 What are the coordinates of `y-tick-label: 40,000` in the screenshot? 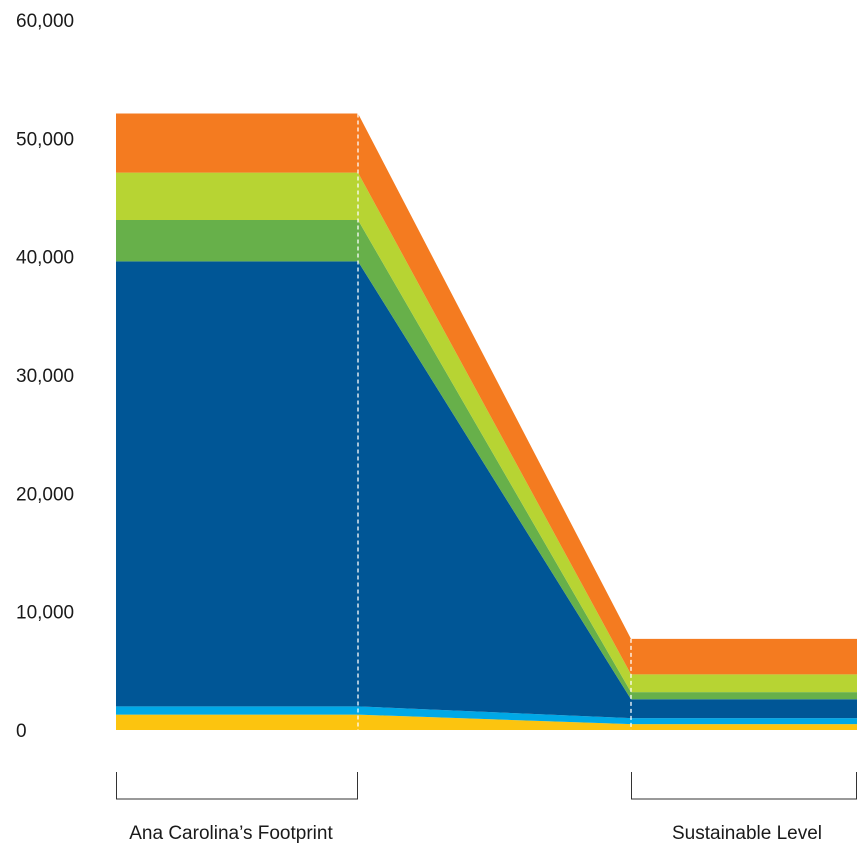 It's located at (45, 258).